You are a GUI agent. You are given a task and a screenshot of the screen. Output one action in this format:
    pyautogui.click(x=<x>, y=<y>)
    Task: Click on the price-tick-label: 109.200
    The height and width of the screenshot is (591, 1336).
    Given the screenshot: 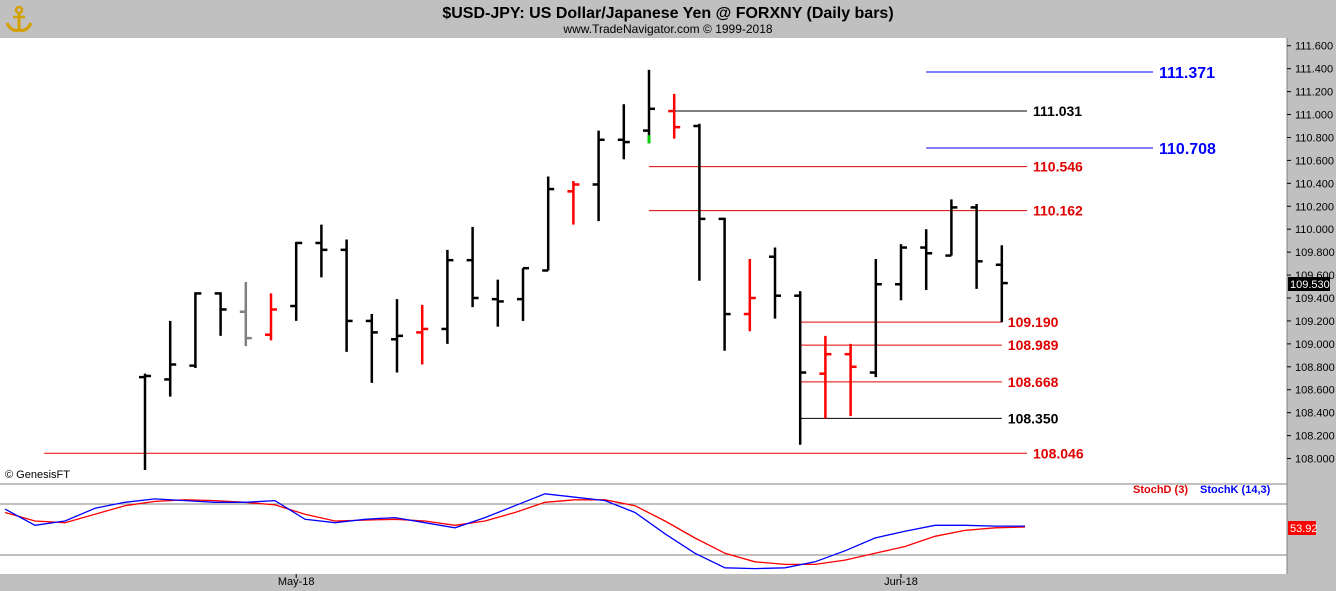 What is the action you would take?
    pyautogui.click(x=1315, y=322)
    